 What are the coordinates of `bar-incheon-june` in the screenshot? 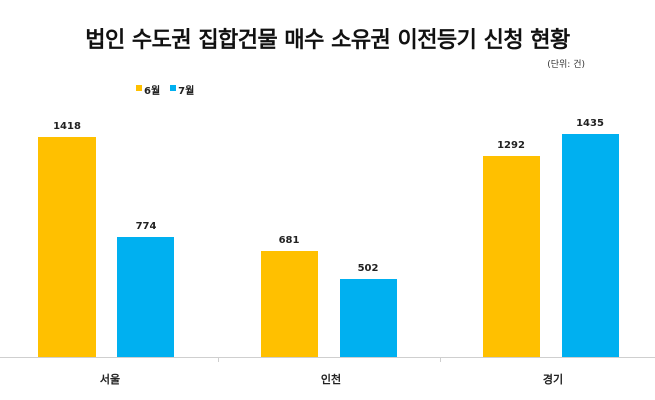 It's located at (289, 304).